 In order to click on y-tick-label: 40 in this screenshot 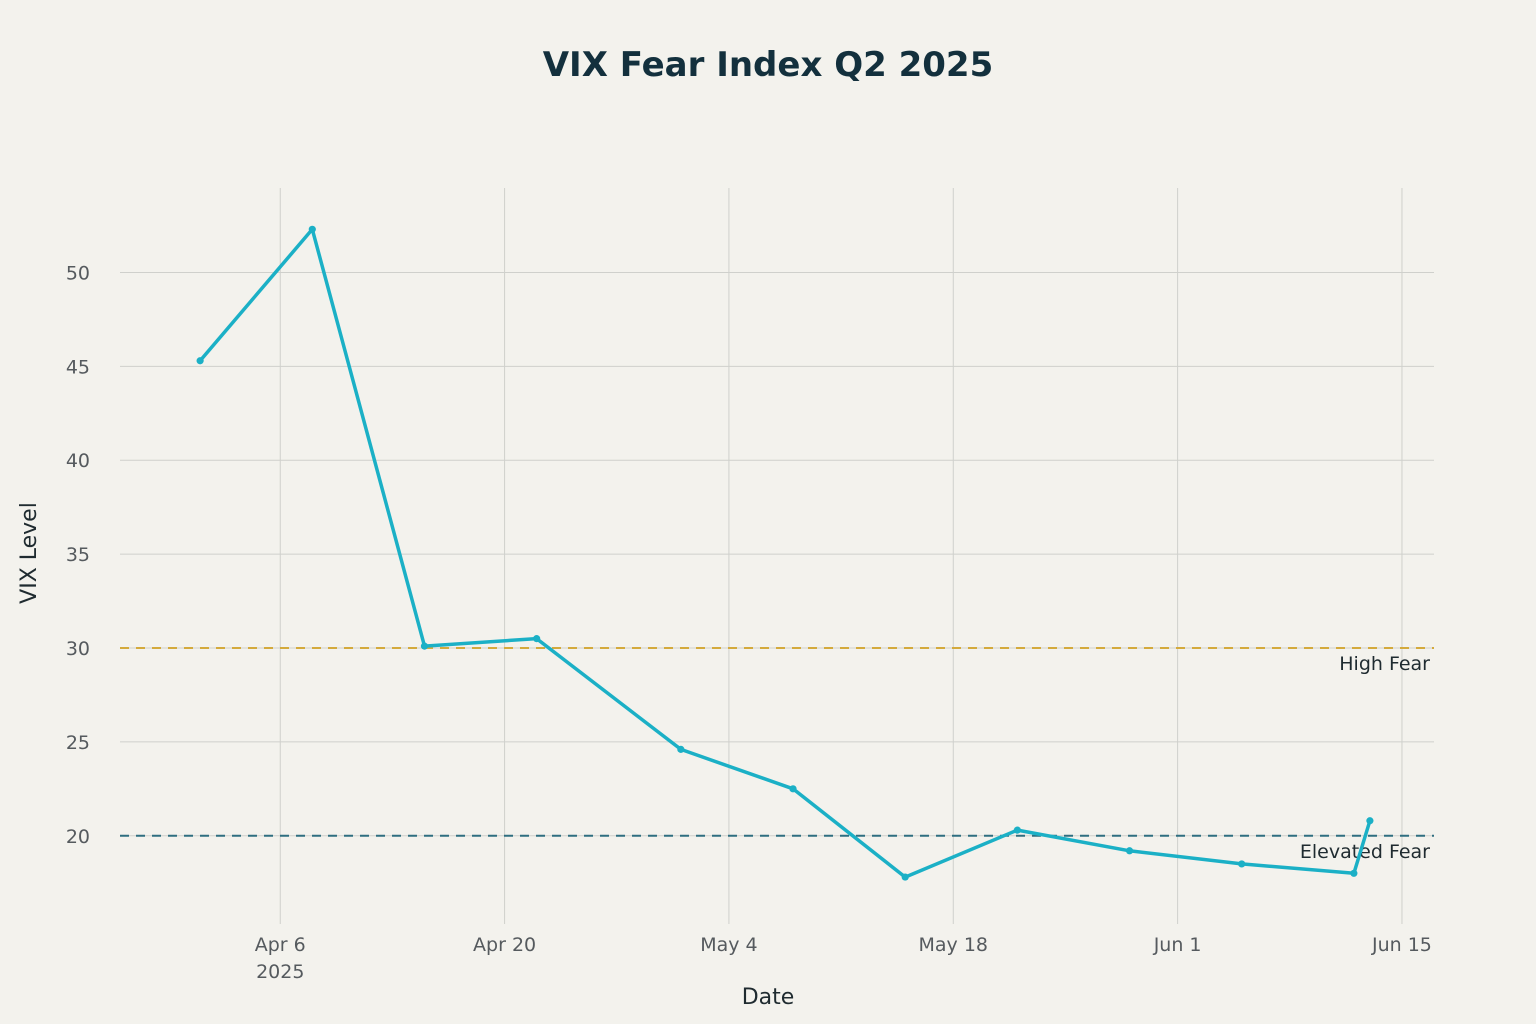, I will do `click(78, 461)`.